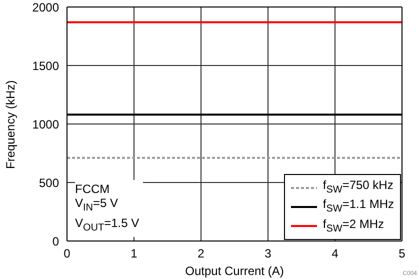 This screenshot has width=419, height=279. What do you see at coordinates (56, 241) in the screenshot?
I see `y-tick-label: 0` at bounding box center [56, 241].